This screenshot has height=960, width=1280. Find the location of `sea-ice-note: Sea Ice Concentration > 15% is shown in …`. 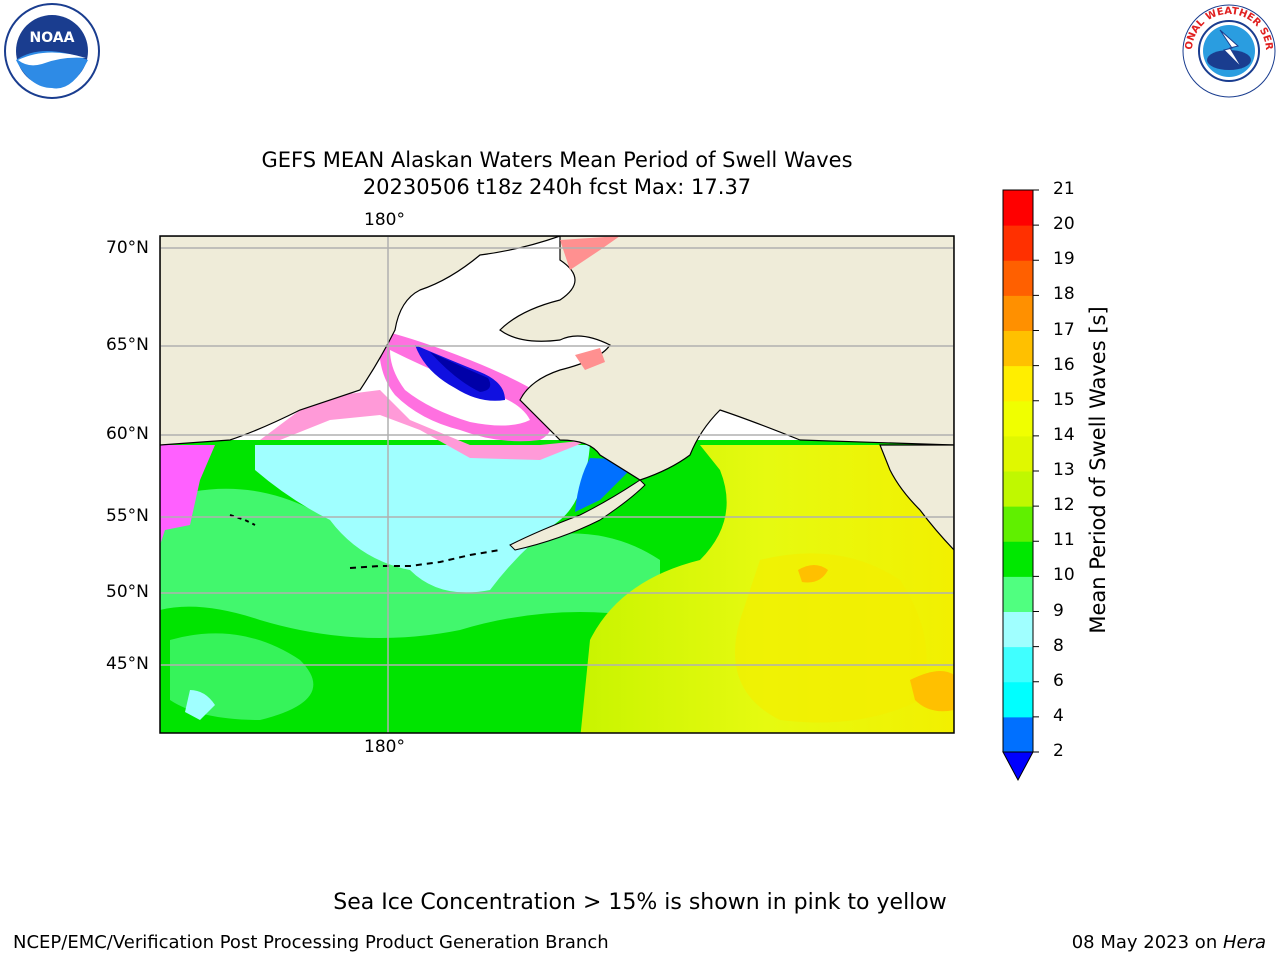

sea-ice-note: Sea Ice Concentration > 15% is shown in … is located at coordinates (640, 902).